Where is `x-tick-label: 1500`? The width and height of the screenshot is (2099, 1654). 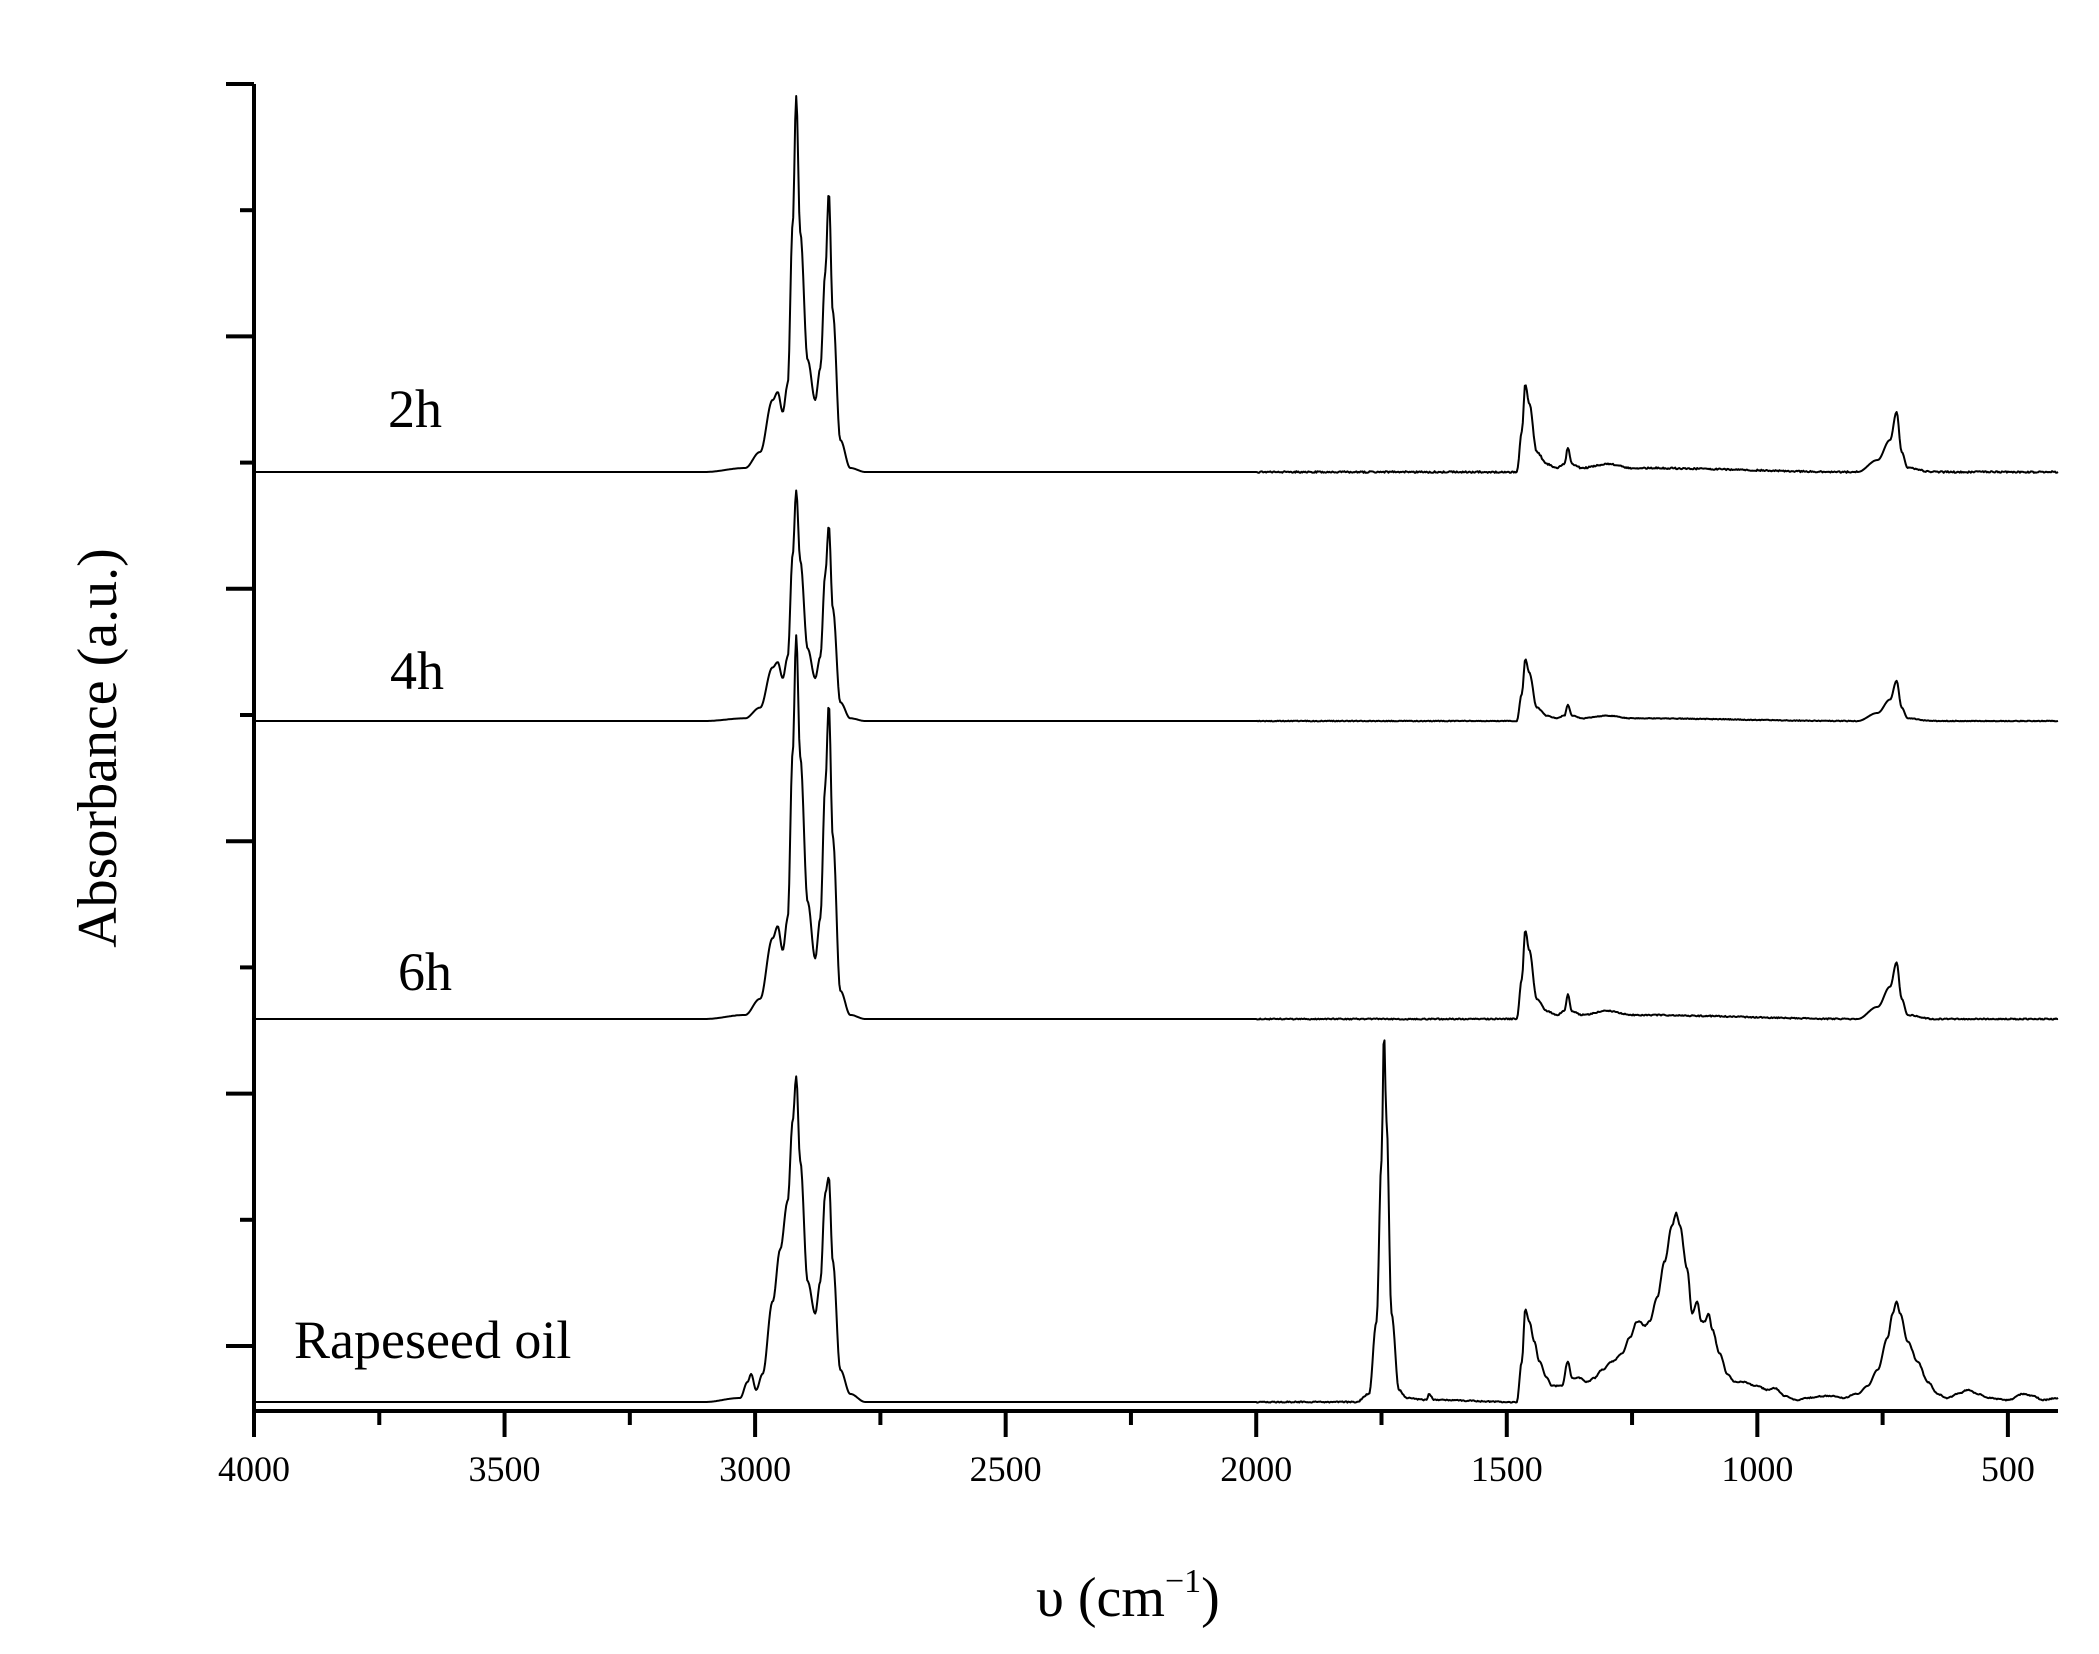 x-tick-label: 1500 is located at coordinates (1507, 1469).